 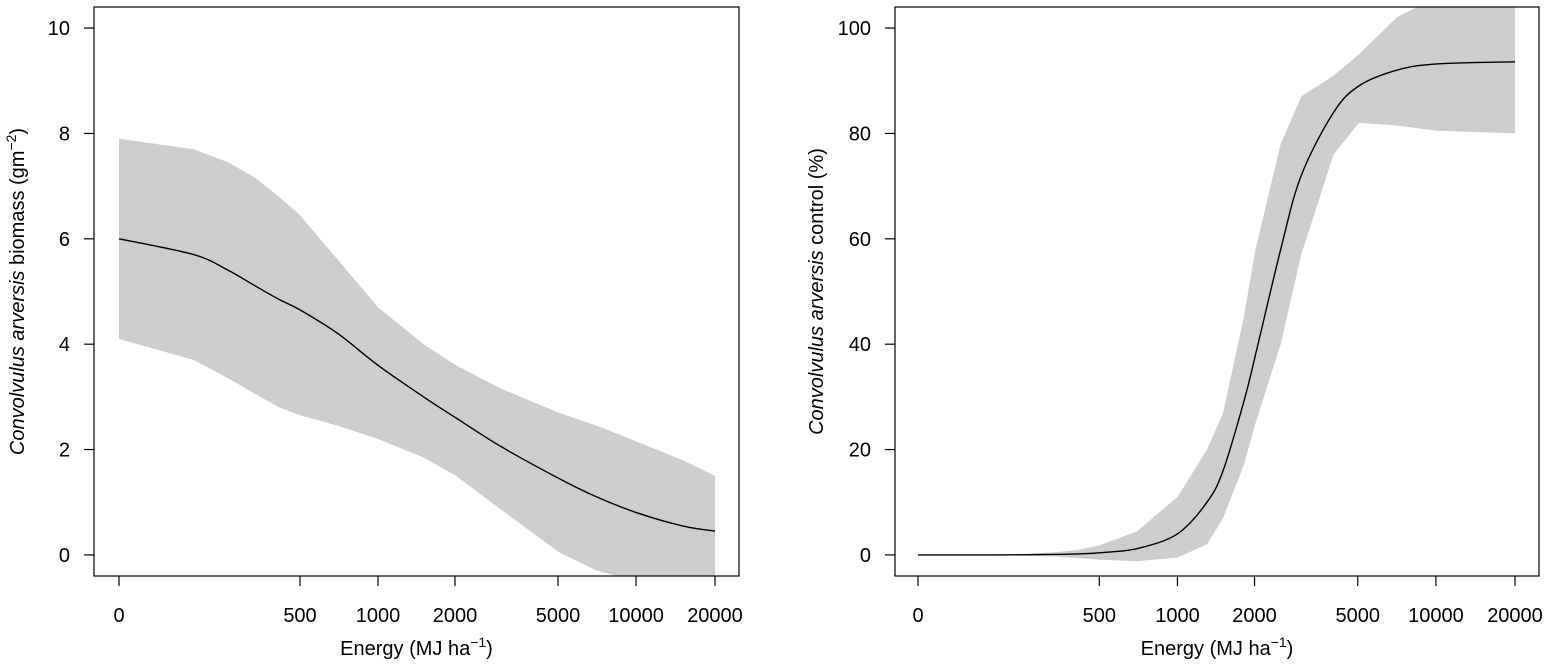 What do you see at coordinates (59, 29) in the screenshot?
I see `biomass-y-tick-label: 10` at bounding box center [59, 29].